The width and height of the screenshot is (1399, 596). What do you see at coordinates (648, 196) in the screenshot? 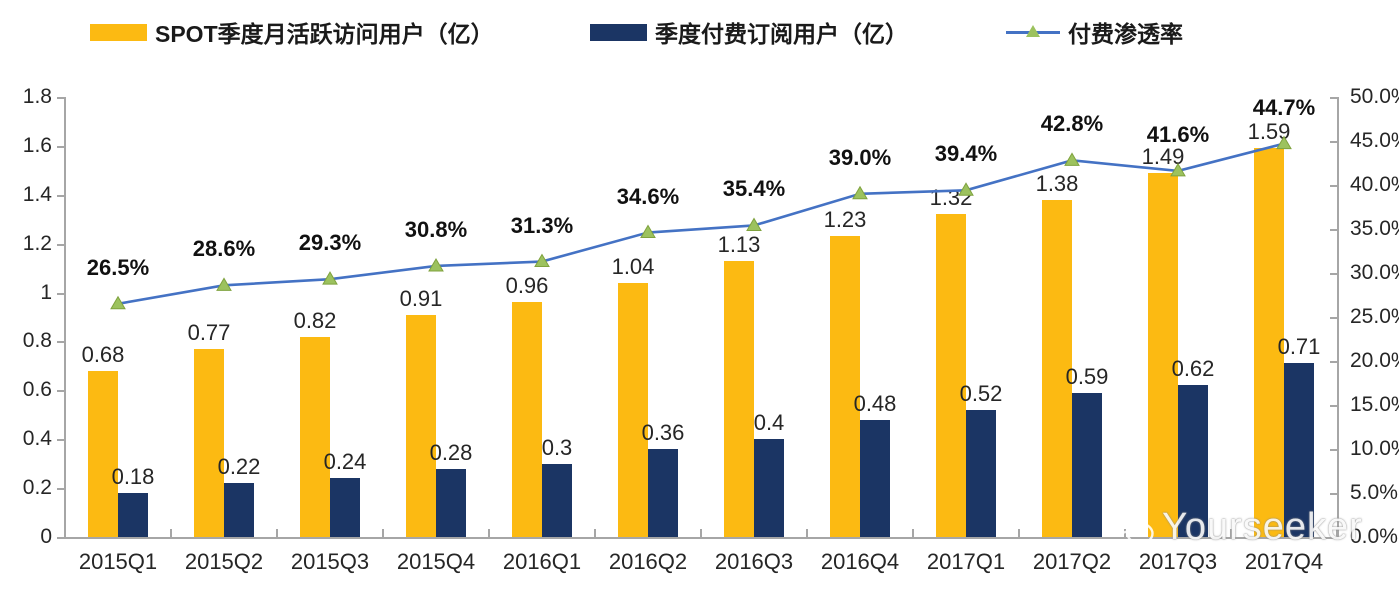
I see `penetration-label: 34.6%` at bounding box center [648, 196].